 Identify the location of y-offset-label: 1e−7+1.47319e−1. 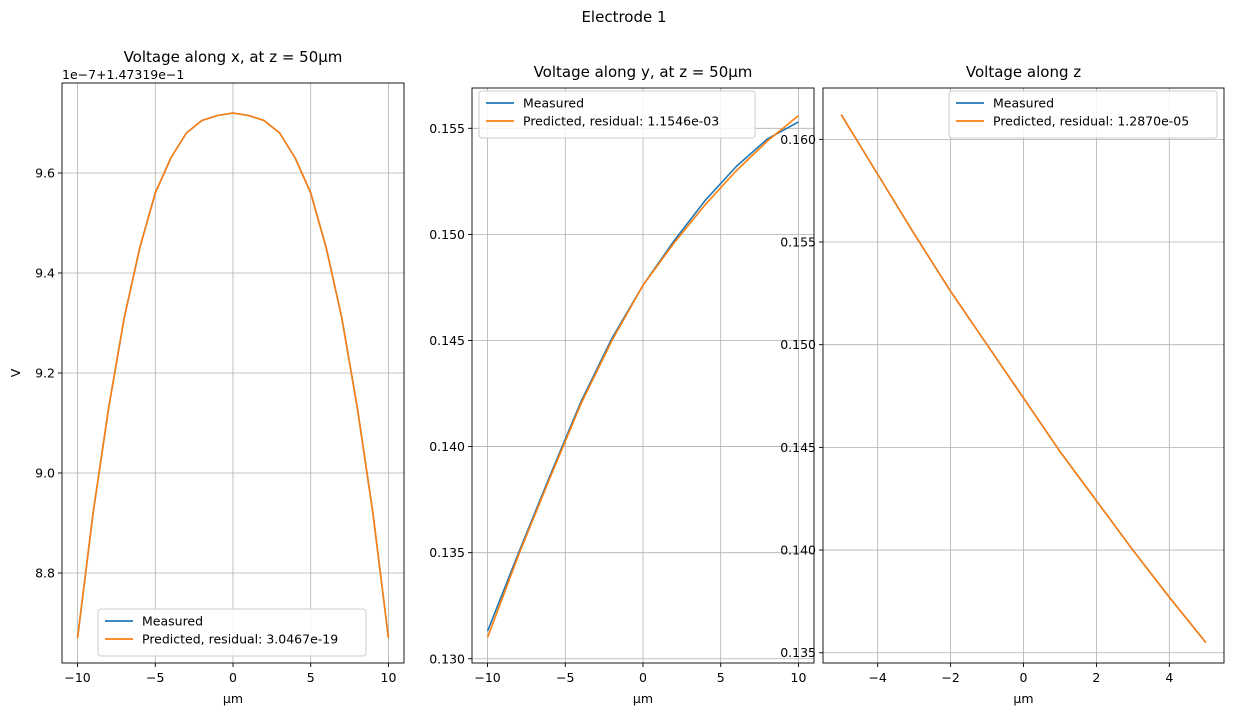
(123, 74).